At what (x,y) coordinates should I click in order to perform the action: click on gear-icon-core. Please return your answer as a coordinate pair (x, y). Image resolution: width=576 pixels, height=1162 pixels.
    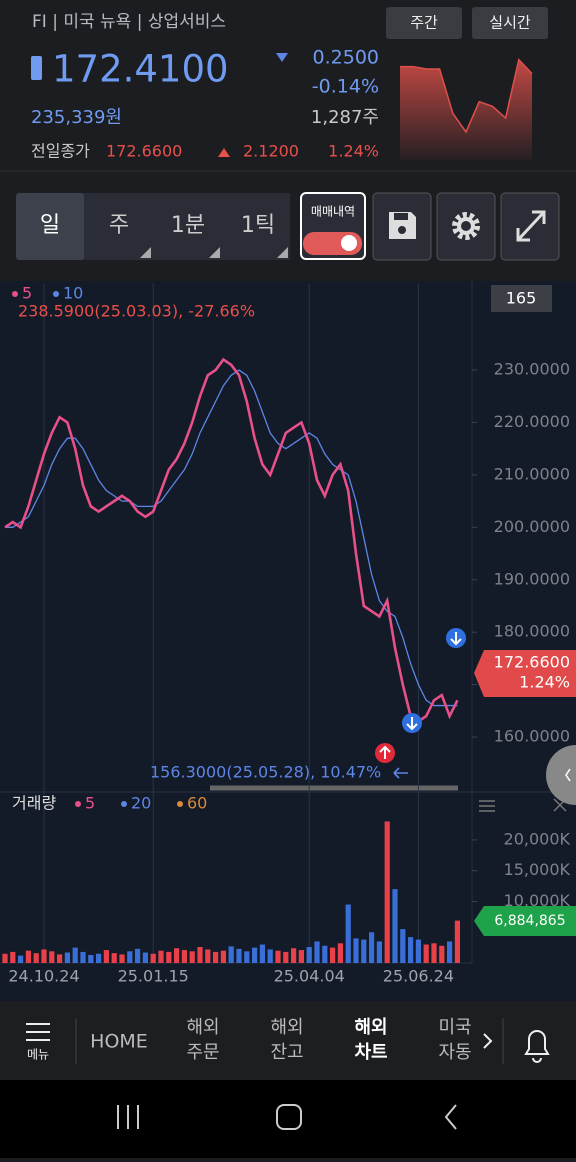
    Looking at the image, I should click on (466, 226).